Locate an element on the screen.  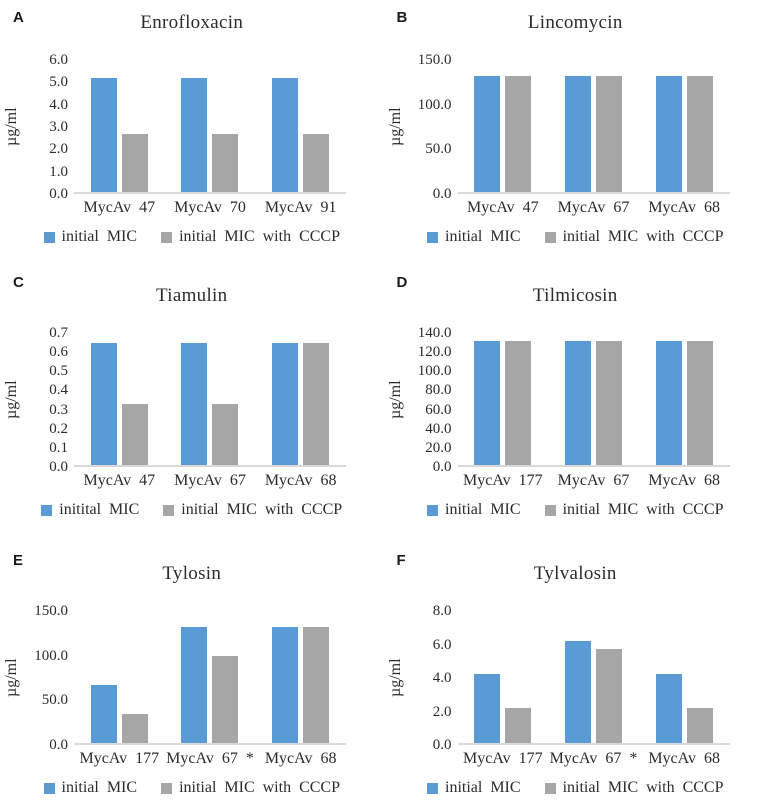
legend: initital MIC initial MIC with CCCP is located at coordinates (192, 510).